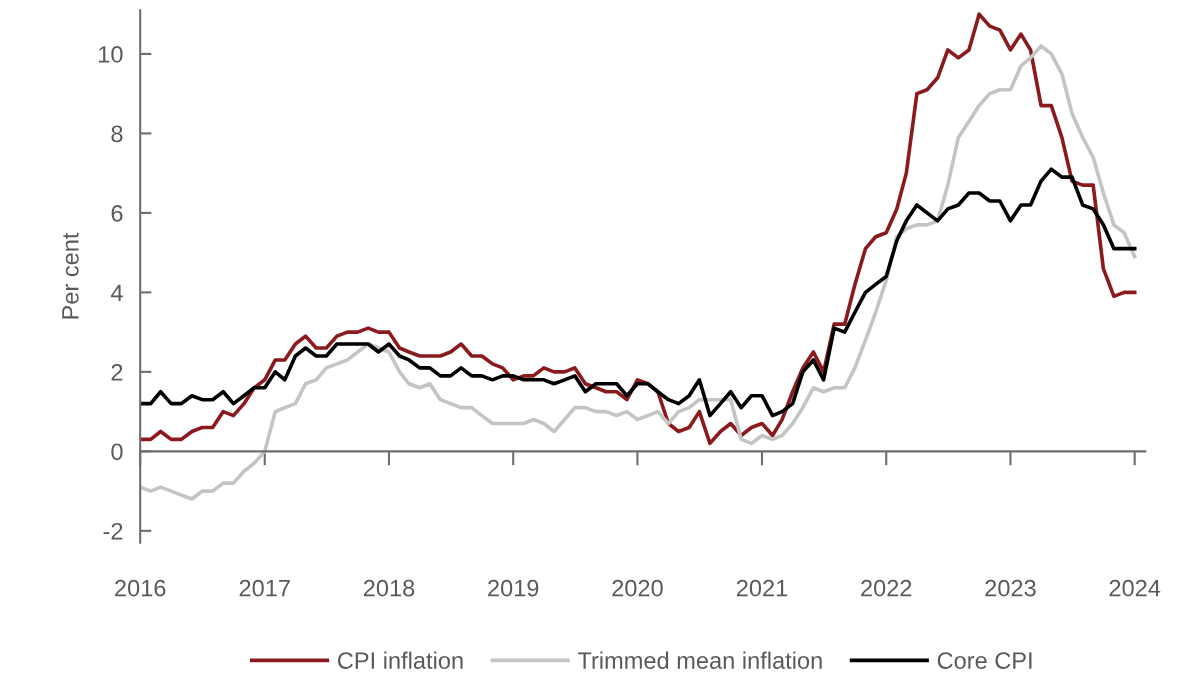  I want to click on legend-label: Trimmed mean inflation, so click(699, 660).